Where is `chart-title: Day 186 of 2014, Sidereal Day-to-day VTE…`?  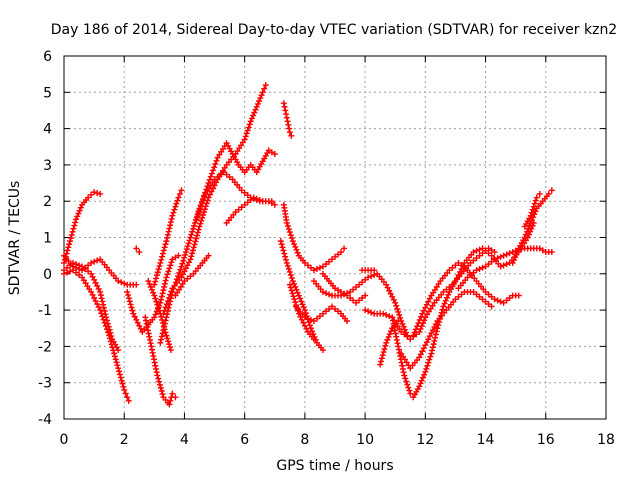
chart-title: Day 186 of 2014, Sidereal Day-to-day VTE… is located at coordinates (334, 30).